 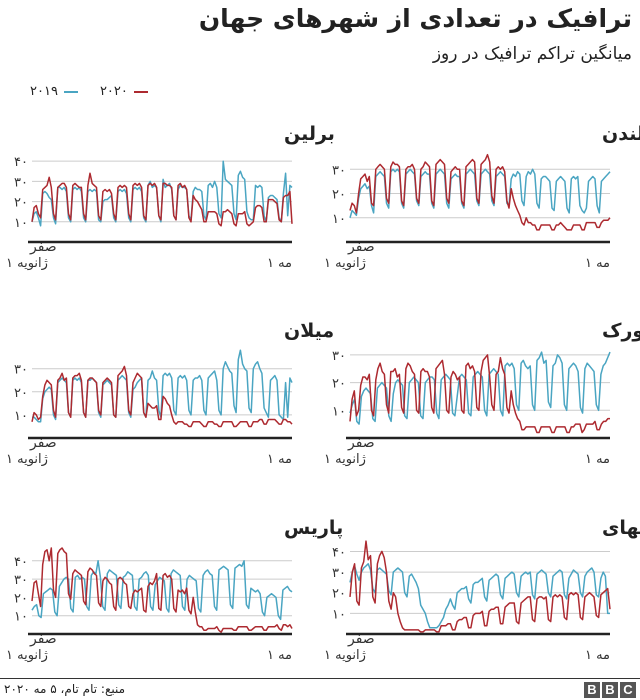 What do you see at coordinates (44, 91) in the screenshot?
I see `legend-label-2019: ۲۰۱۹` at bounding box center [44, 91].